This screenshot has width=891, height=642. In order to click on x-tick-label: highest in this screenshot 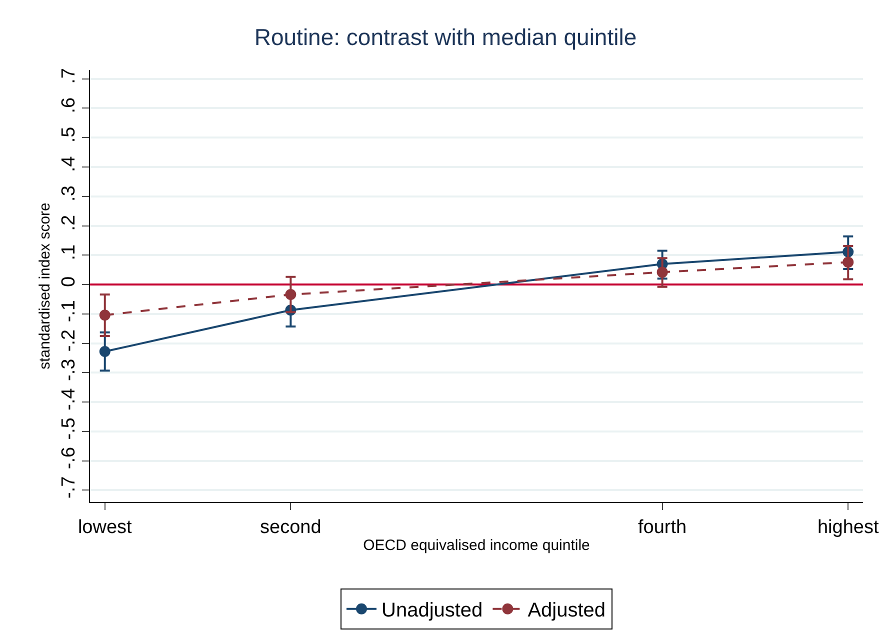, I will do `click(848, 527)`.